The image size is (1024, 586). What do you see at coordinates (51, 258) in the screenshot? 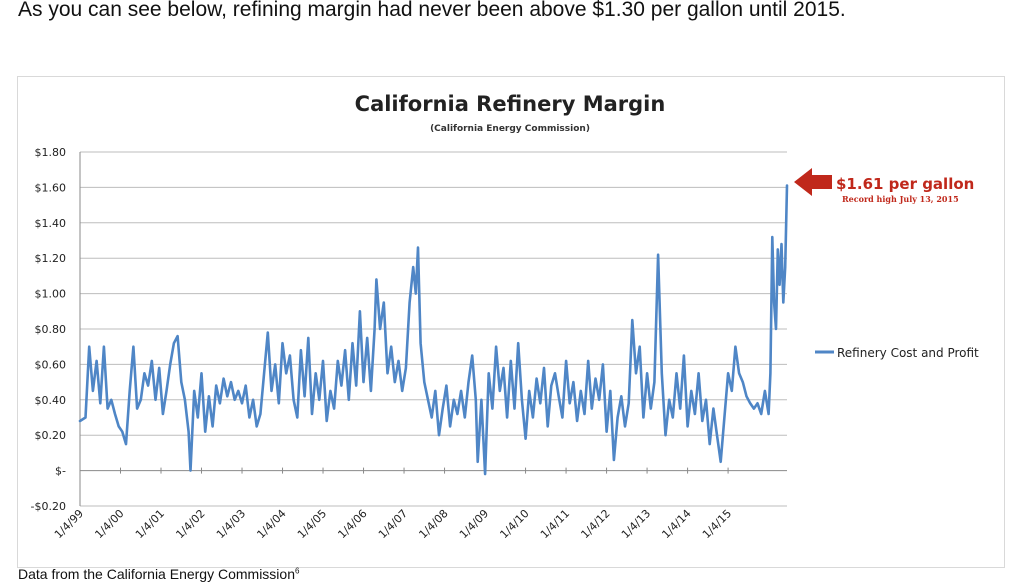
I see `y-tick-label: $1.20` at bounding box center [51, 258].